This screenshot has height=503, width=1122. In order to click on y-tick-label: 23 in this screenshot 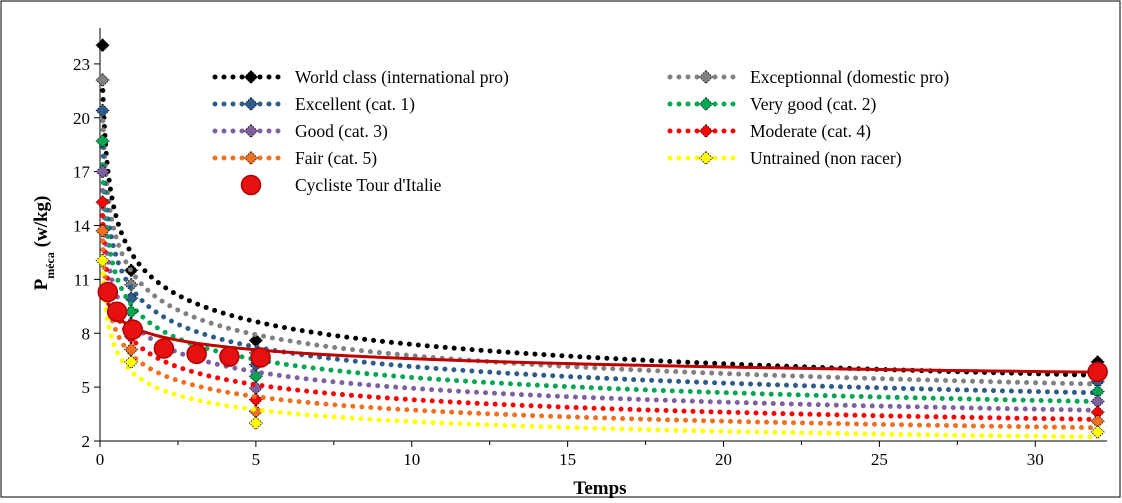, I will do `click(81, 64)`.